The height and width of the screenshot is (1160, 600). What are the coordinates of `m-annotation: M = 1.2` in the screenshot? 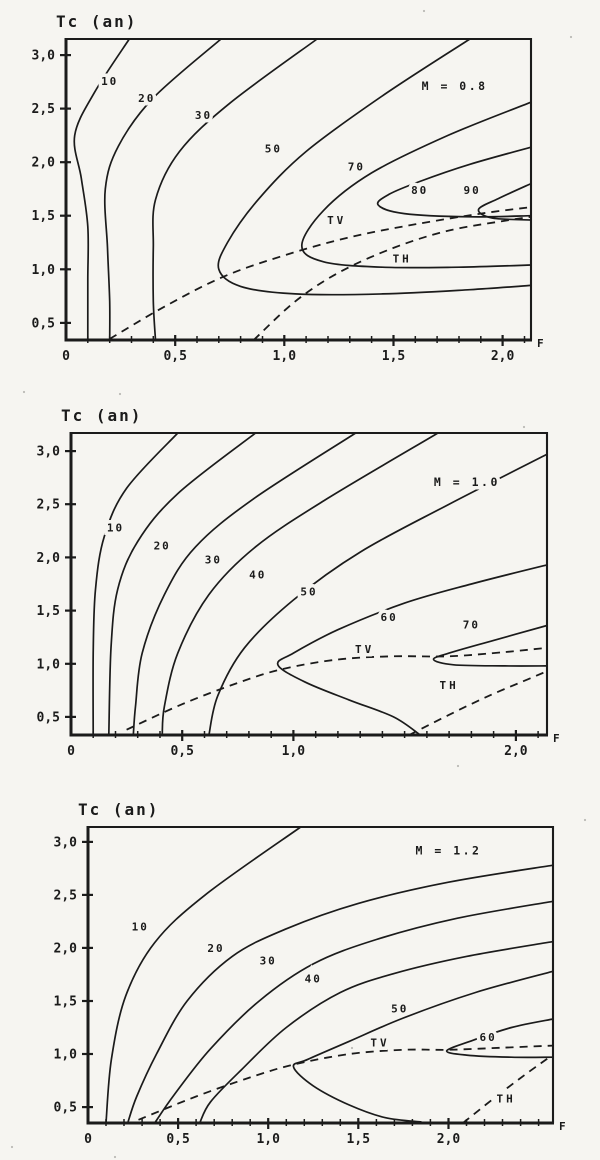 It's located at (449, 850).